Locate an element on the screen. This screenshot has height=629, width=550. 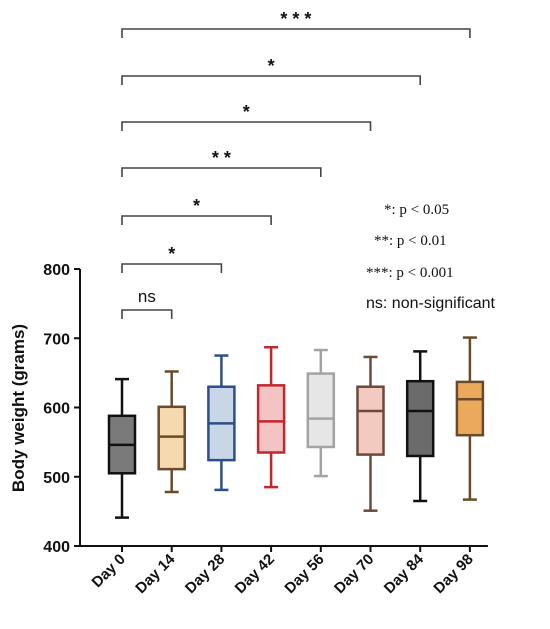
significance-label: ns is located at coordinates (147, 296).